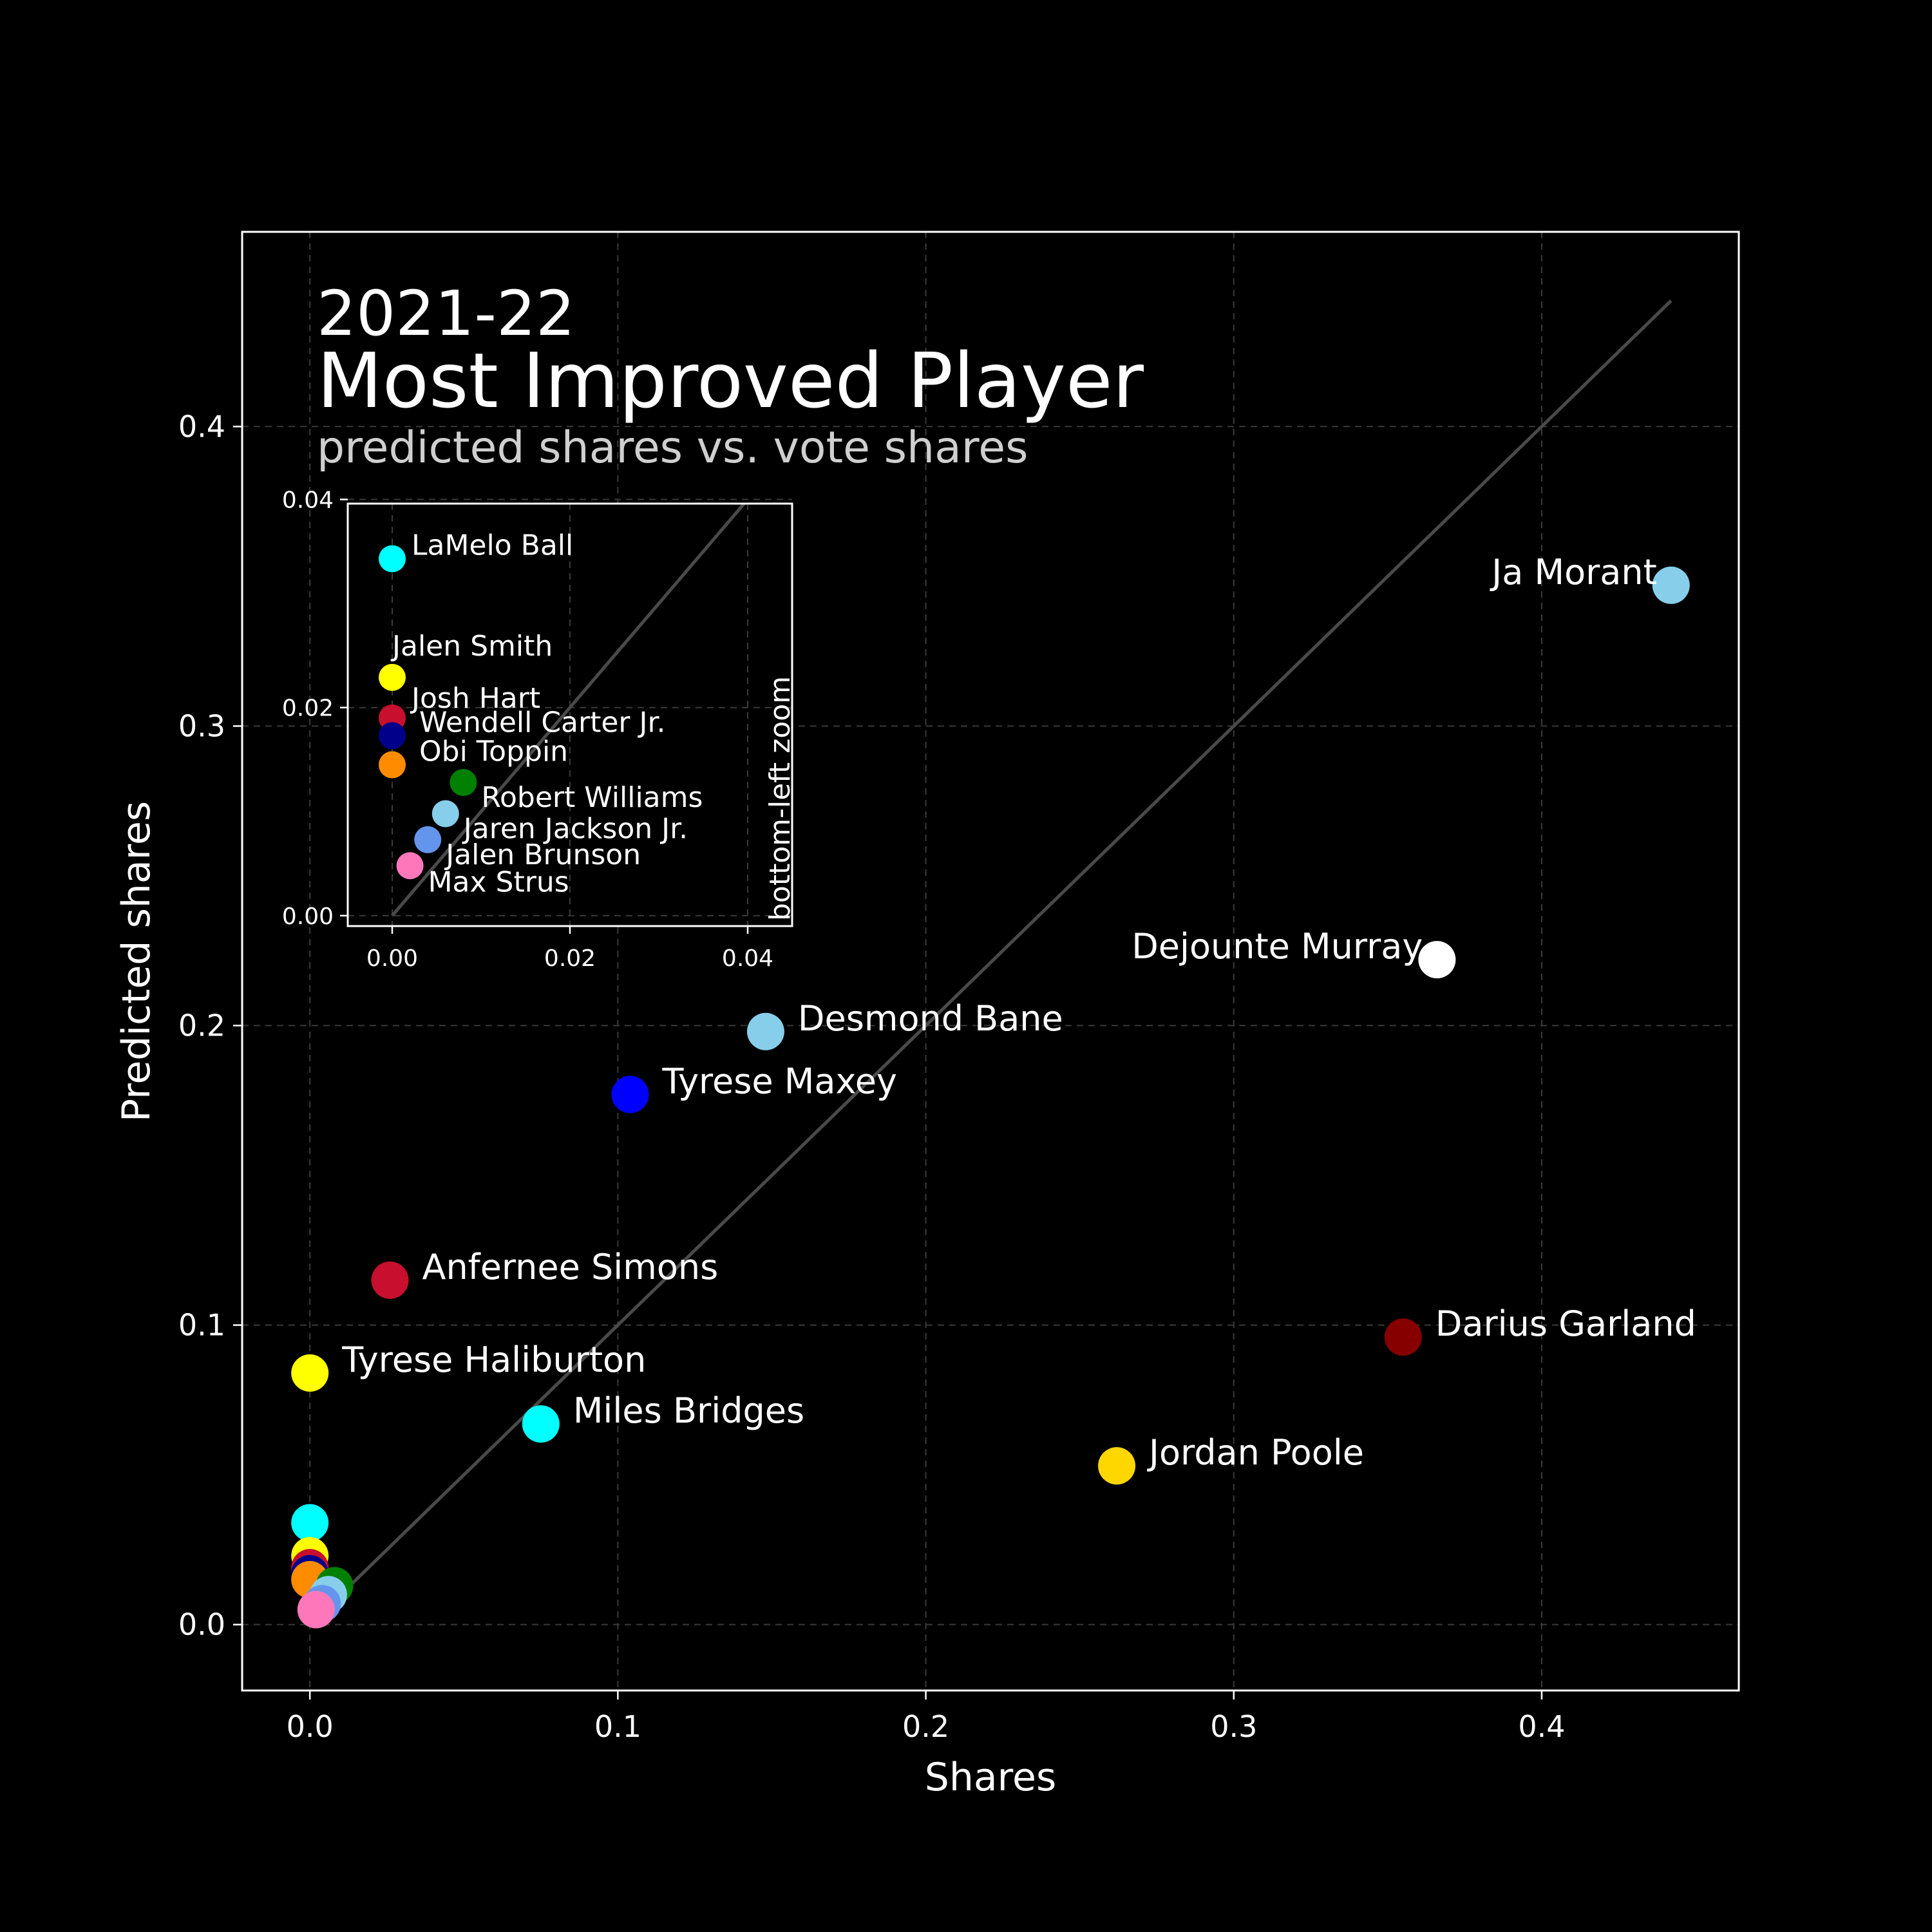 This screenshot has width=1932, height=1932. I want to click on x-tick-label: 0.3, so click(1233, 1727).